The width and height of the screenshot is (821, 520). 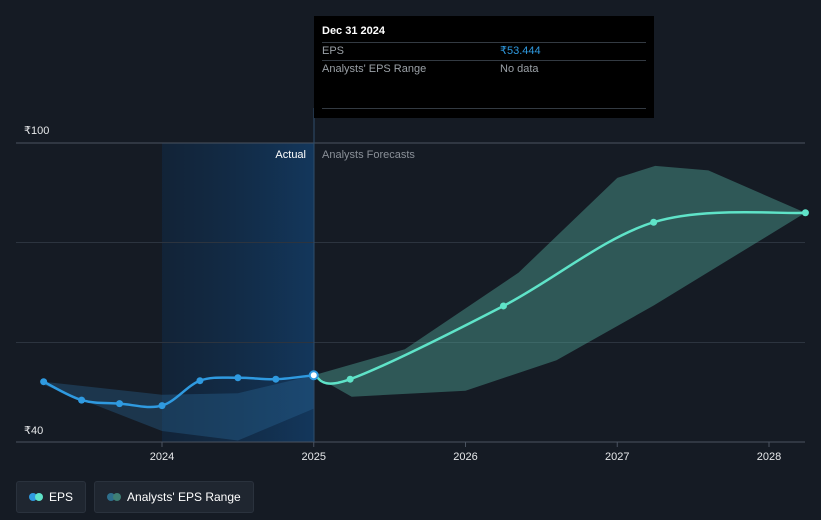 I want to click on x-tick-label: 2028, so click(x=769, y=457).